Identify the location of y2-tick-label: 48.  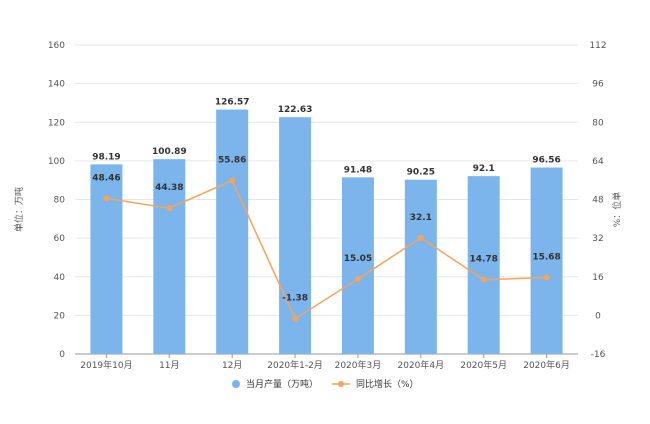
(598, 201).